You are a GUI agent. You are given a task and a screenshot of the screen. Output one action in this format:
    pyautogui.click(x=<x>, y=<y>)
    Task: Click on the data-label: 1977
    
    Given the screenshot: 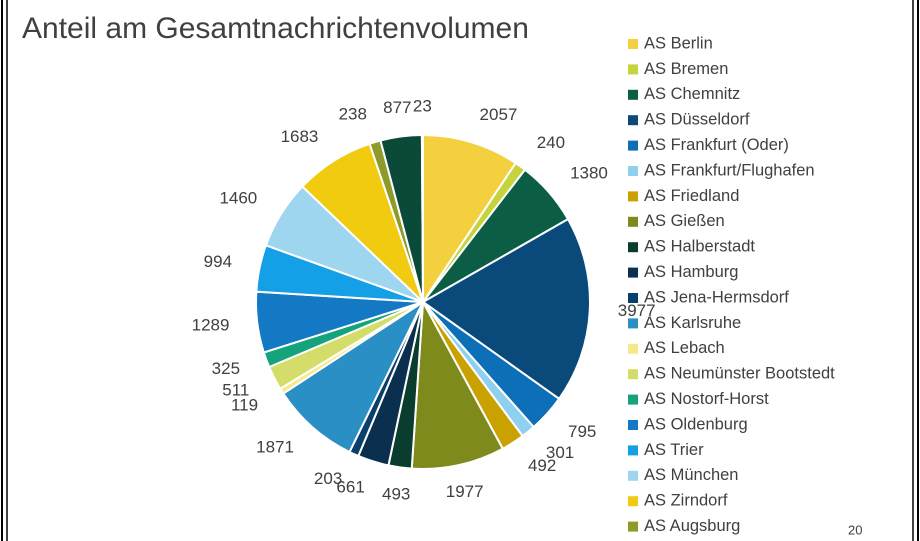 What is the action you would take?
    pyautogui.click(x=465, y=491)
    